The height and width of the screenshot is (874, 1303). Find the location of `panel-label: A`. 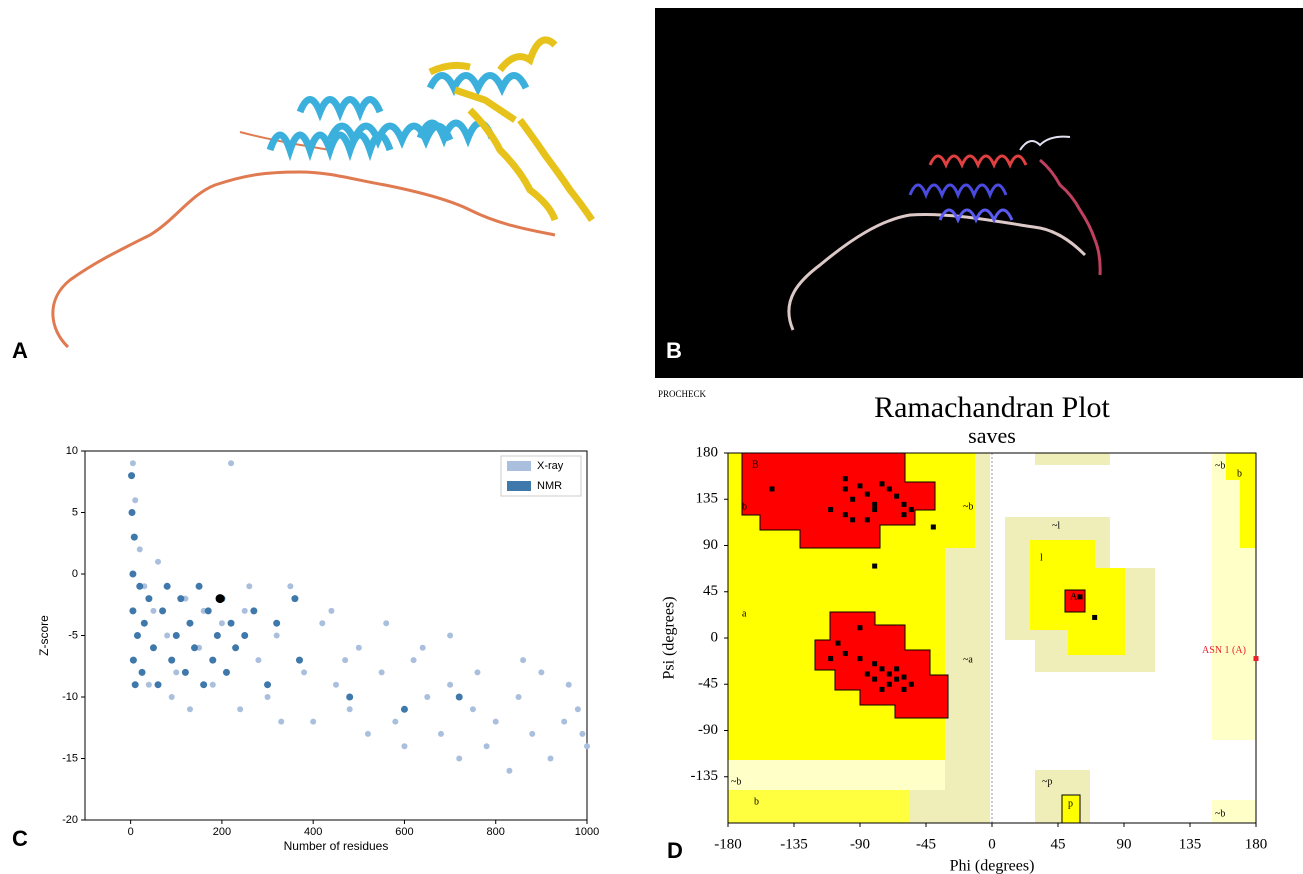

panel-label: A is located at coordinates (20, 350).